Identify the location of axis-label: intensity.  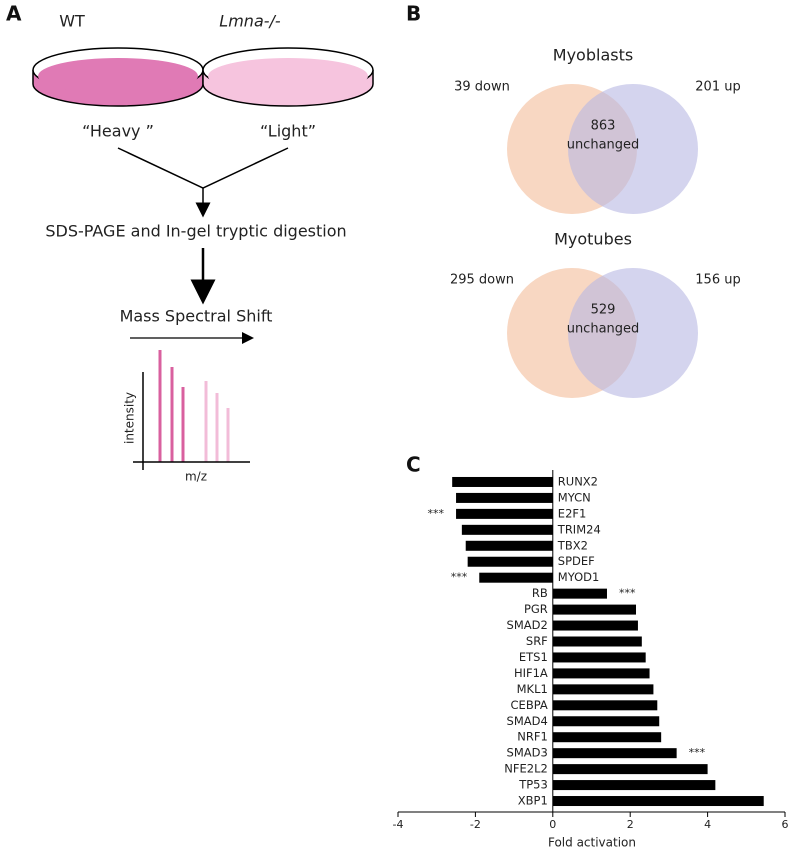
(130, 418).